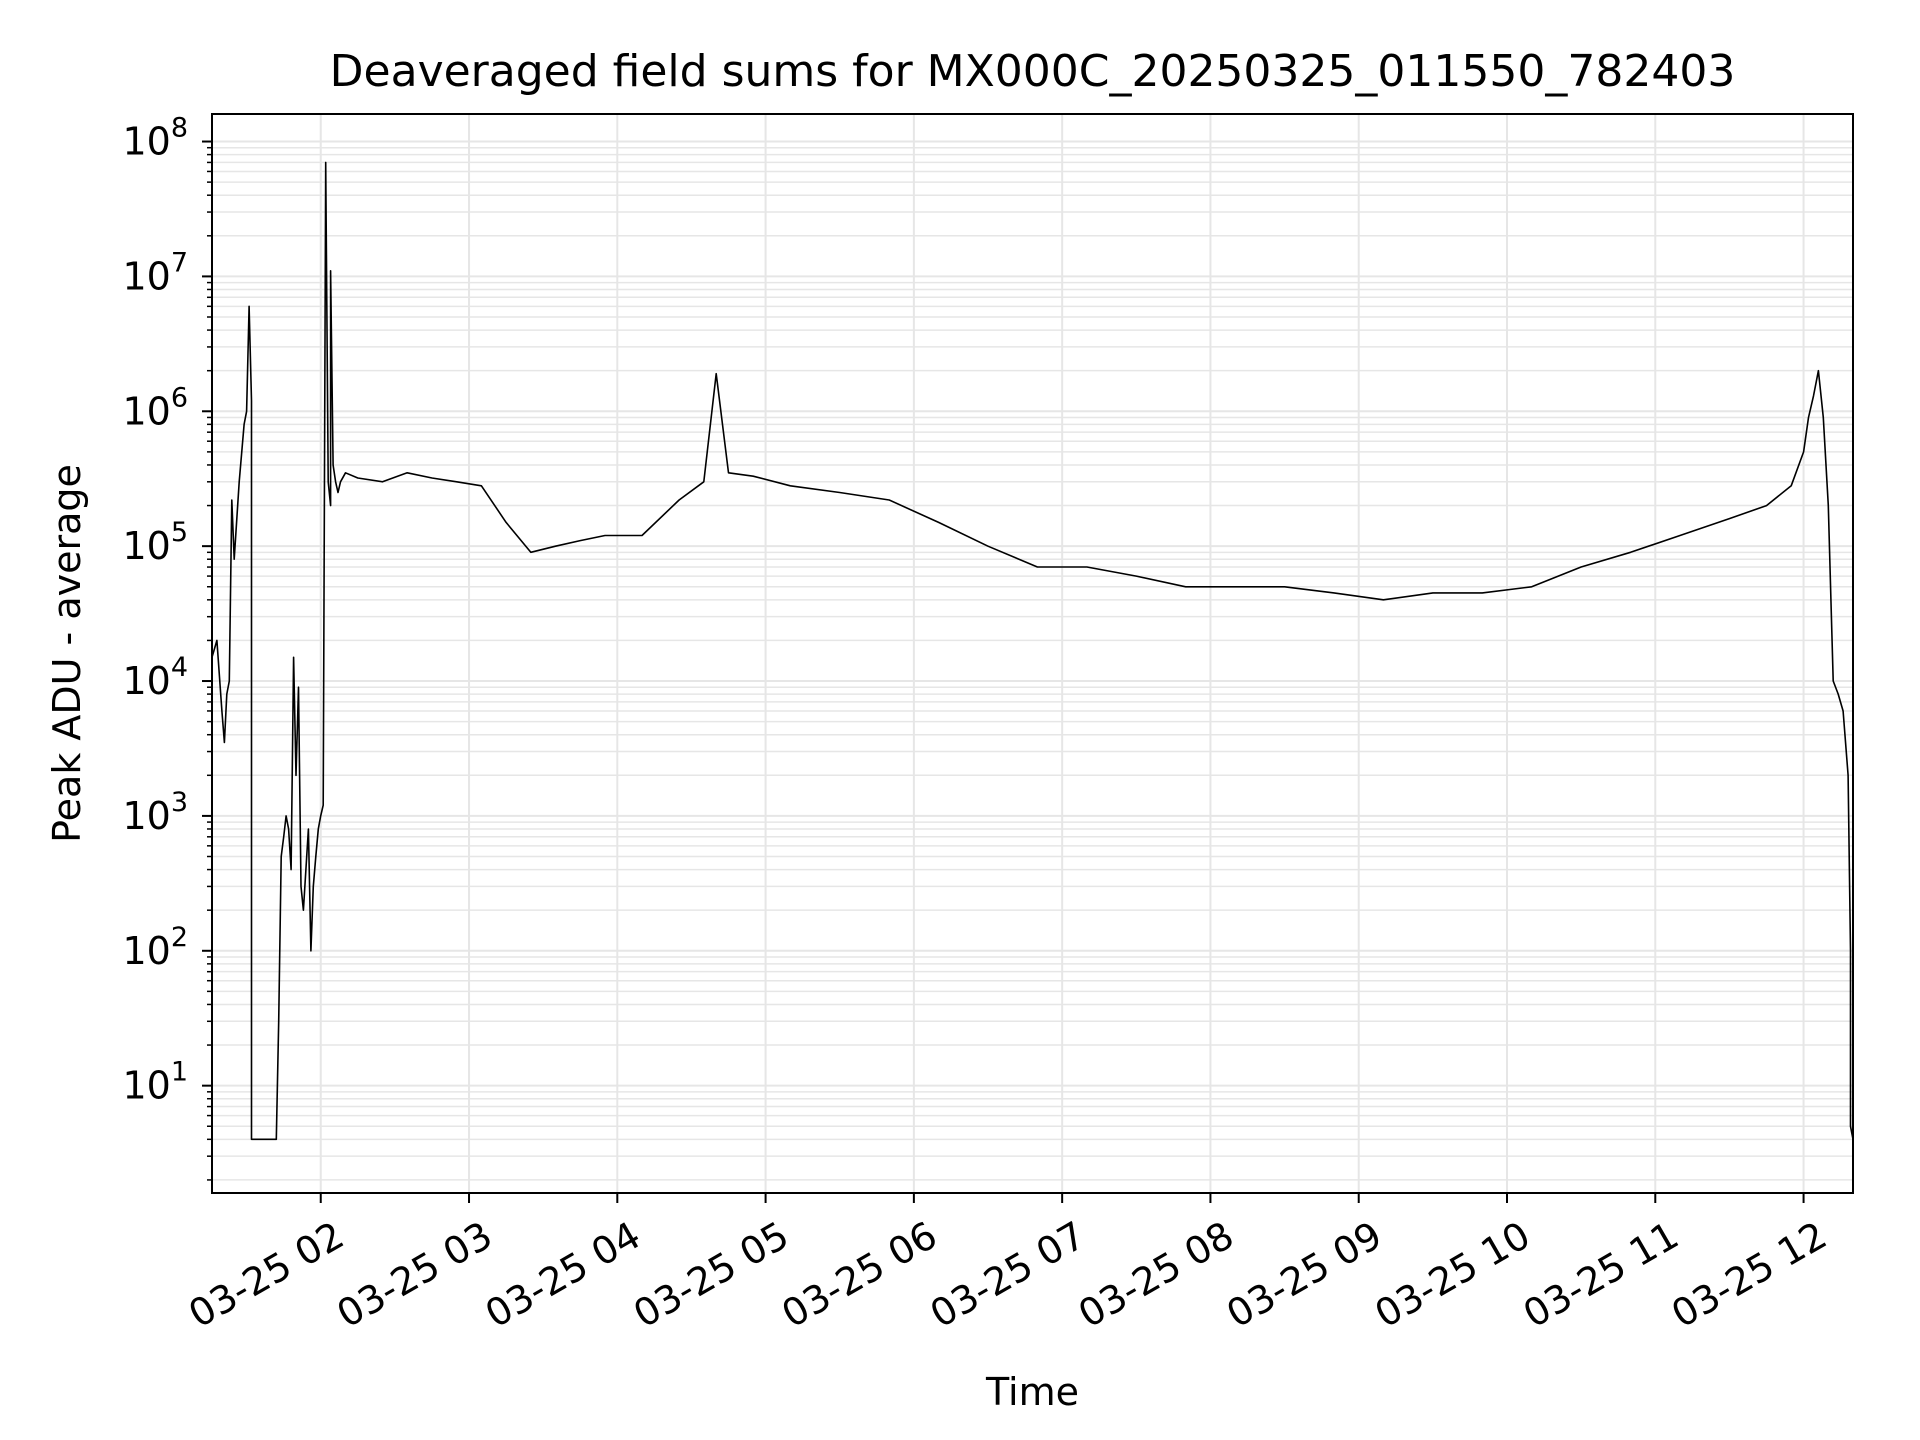 Image resolution: width=1920 pixels, height=1440 pixels. Describe the element at coordinates (155, 947) in the screenshot. I see `y-tick-label: 10²` at that location.